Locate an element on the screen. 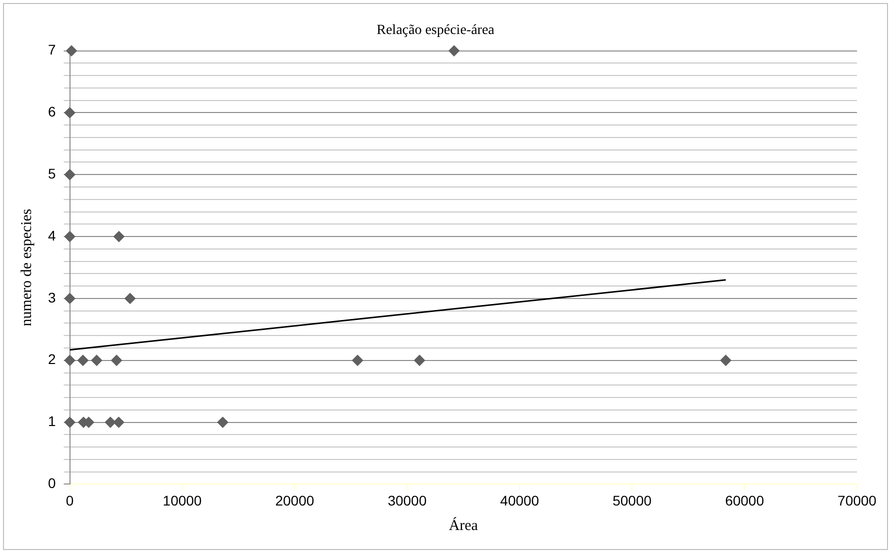 The image size is (893, 555). y-tick-label: 0 is located at coordinates (52, 483).